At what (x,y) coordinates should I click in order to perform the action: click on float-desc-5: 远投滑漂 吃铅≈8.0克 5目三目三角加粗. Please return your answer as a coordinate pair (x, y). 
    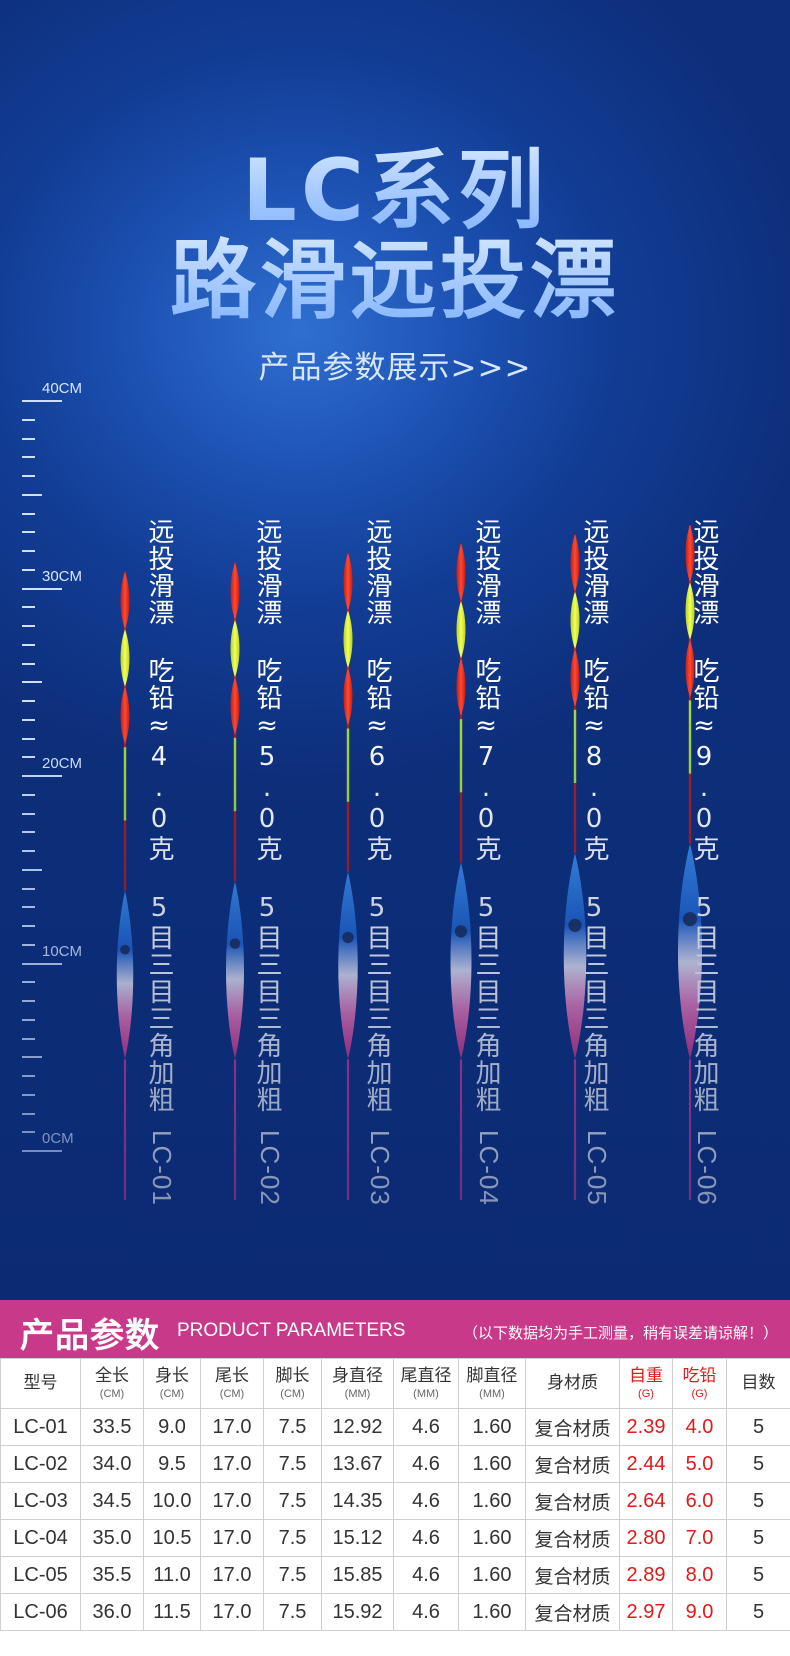
    Looking at the image, I should click on (594, 815).